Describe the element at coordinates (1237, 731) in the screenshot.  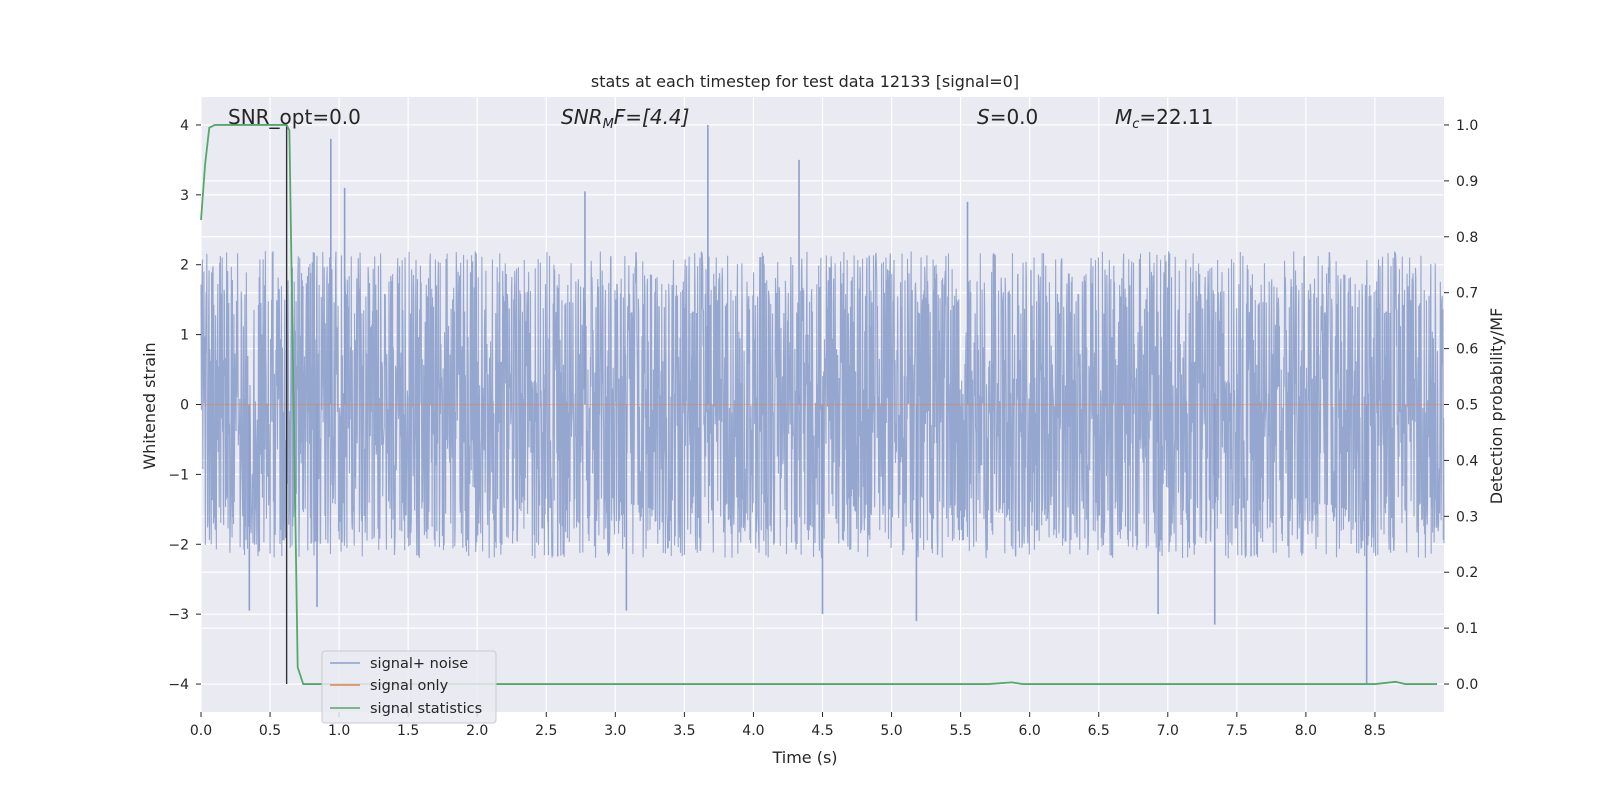
I see `x-tick-label: 7.5` at that location.